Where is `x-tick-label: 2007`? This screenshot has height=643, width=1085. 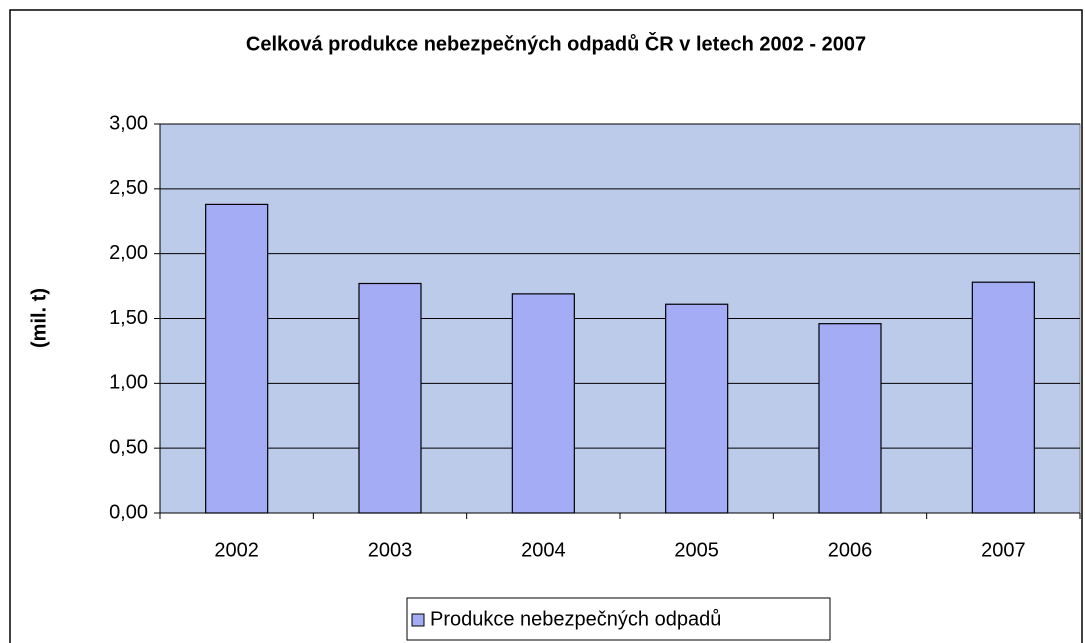 x-tick-label: 2007 is located at coordinates (1003, 550).